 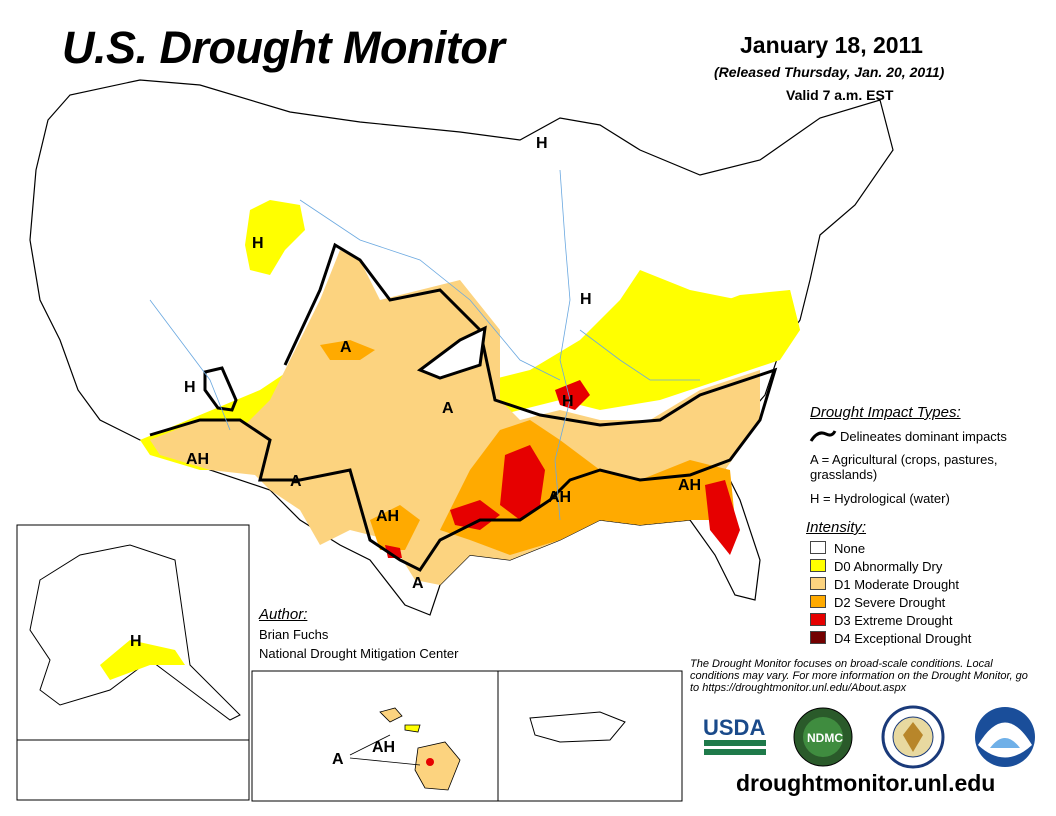 What do you see at coordinates (850, 548) in the screenshot?
I see `legend-none: None` at bounding box center [850, 548].